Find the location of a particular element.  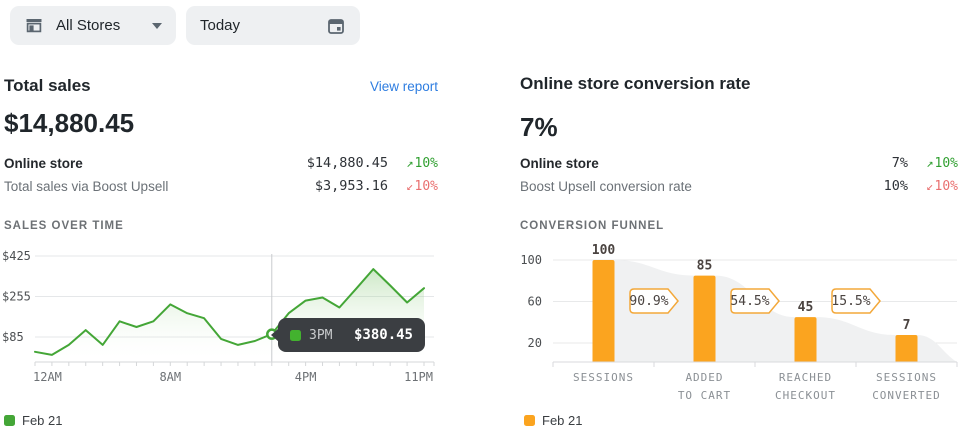

row-value: 10% is located at coordinates (895, 186).